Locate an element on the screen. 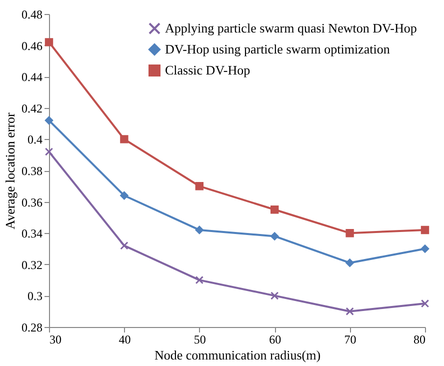  legend-label: Classic DV-Hop is located at coordinates (207, 70).